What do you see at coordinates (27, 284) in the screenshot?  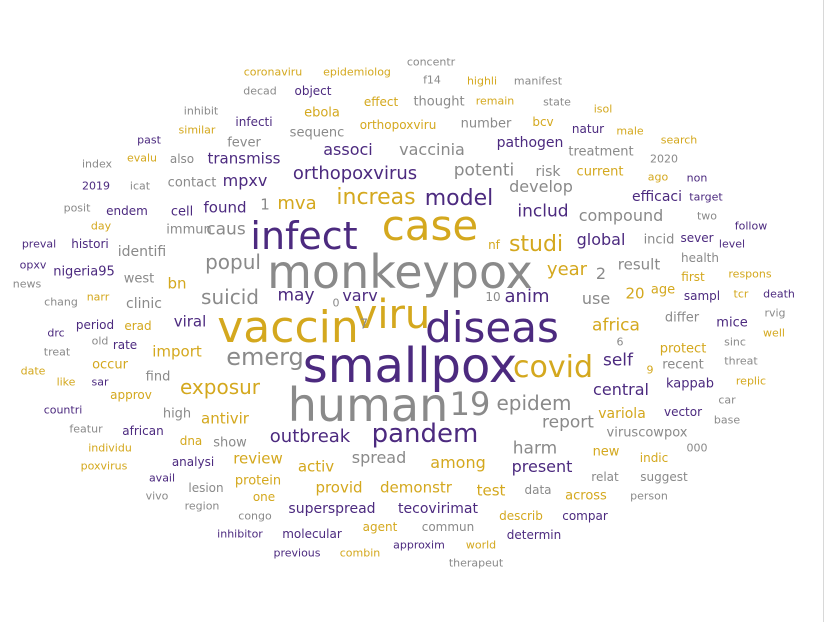 I see `word-news: news` at bounding box center [27, 284].